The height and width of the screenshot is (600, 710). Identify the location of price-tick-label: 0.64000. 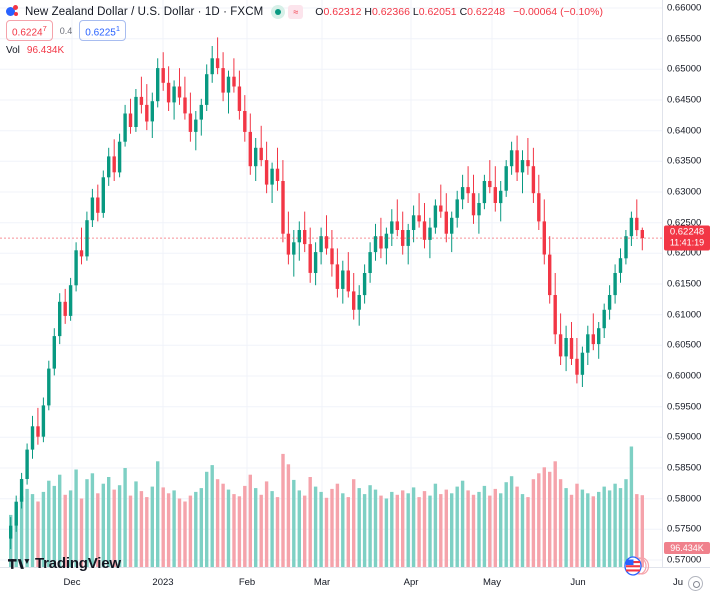
(684, 131).